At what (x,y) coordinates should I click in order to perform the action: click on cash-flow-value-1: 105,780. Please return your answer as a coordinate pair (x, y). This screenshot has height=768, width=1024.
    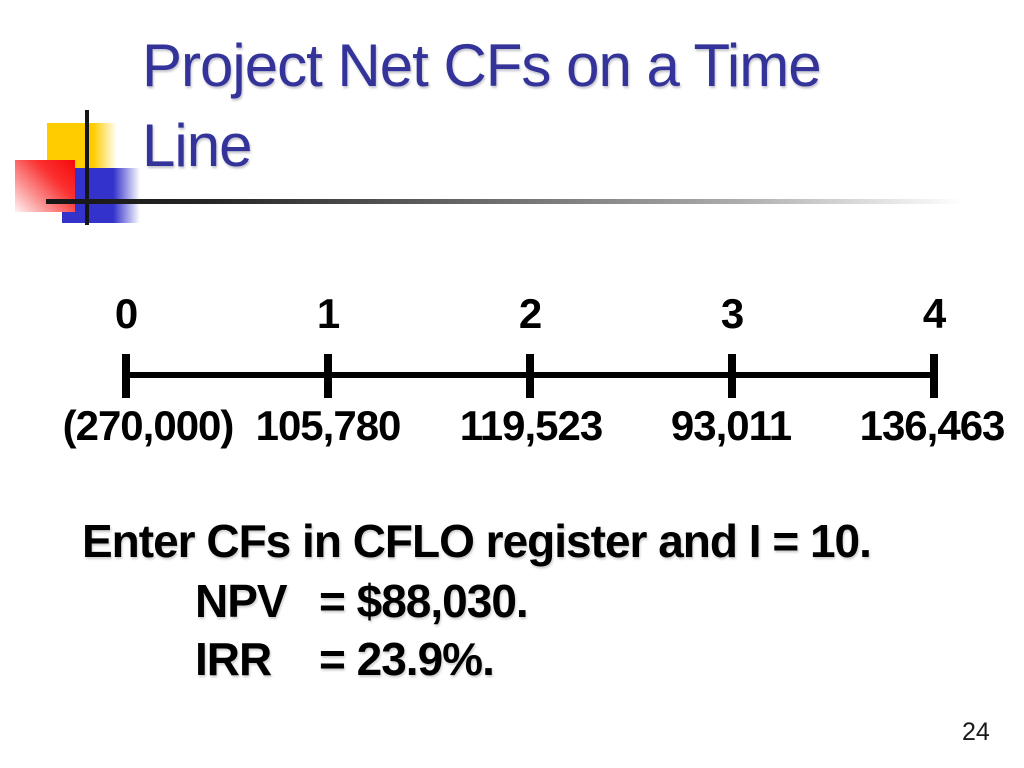
    Looking at the image, I should click on (328, 425).